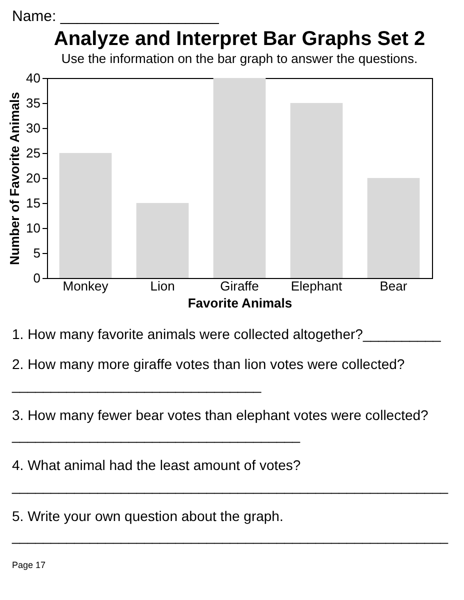 The height and width of the screenshot is (600, 464). I want to click on x-tick-label: Monkey, so click(85, 286).